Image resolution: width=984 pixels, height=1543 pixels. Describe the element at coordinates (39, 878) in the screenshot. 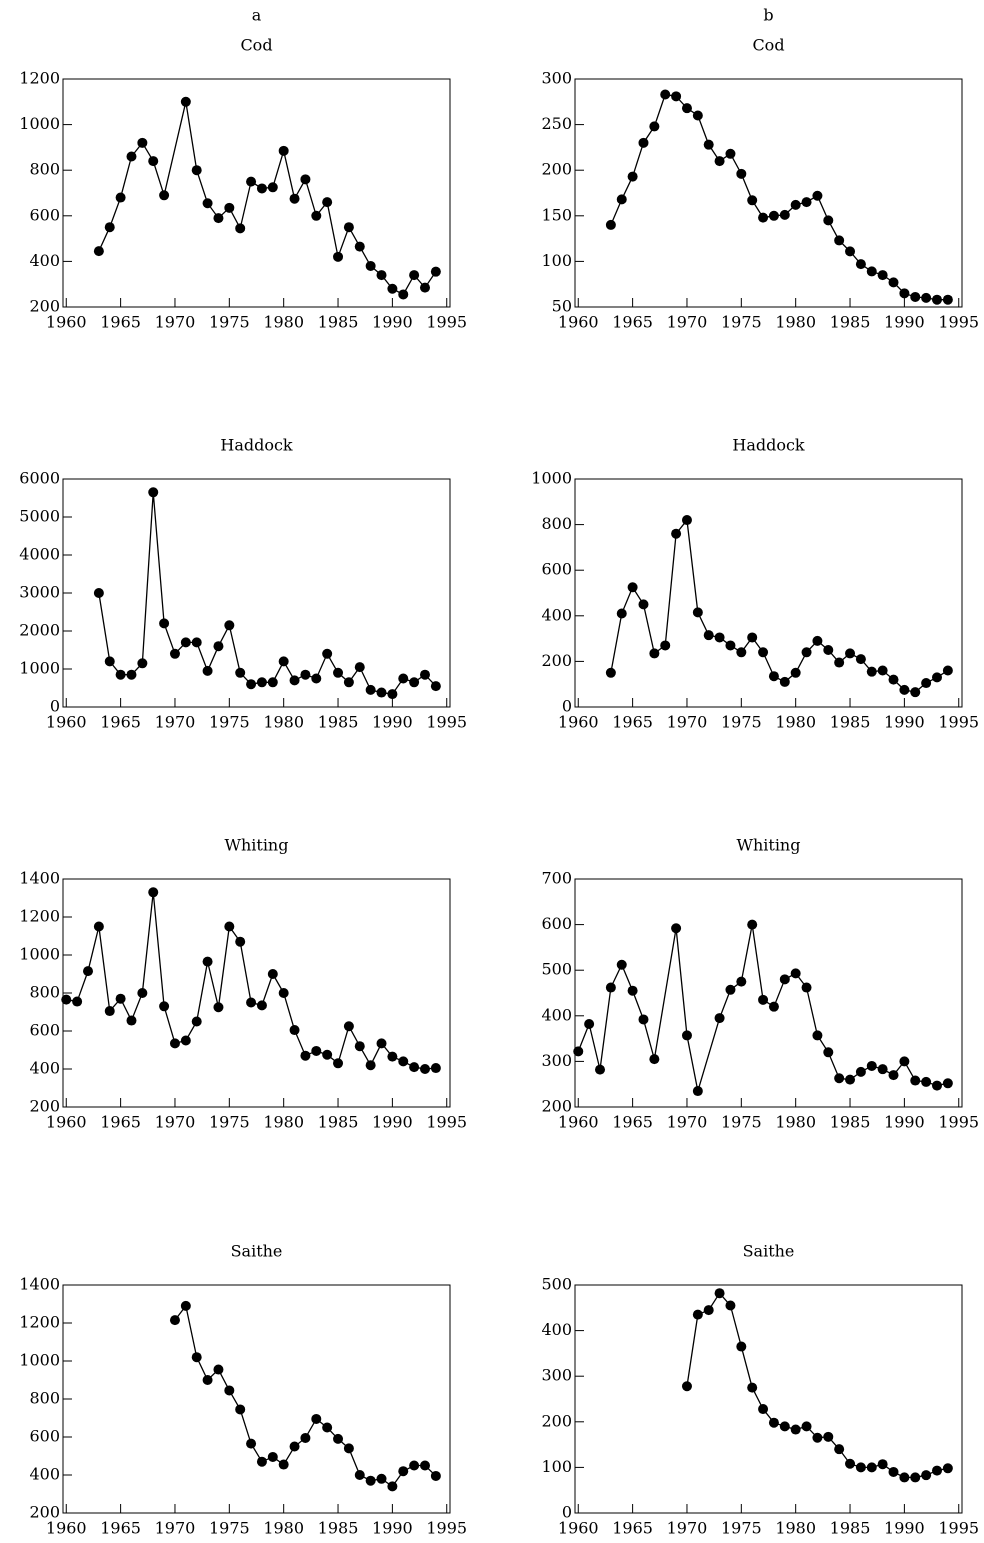

I see `y-tick-label: 1400` at that location.